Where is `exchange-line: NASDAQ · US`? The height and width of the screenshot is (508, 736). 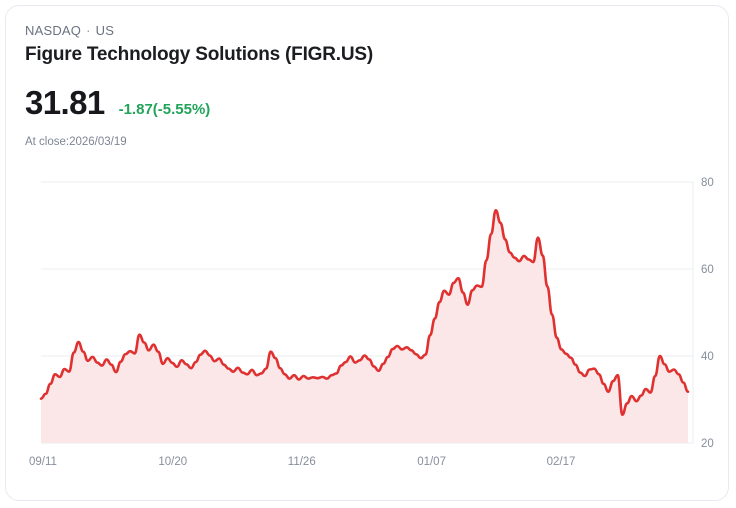 exchange-line: NASDAQ · US is located at coordinates (368, 31).